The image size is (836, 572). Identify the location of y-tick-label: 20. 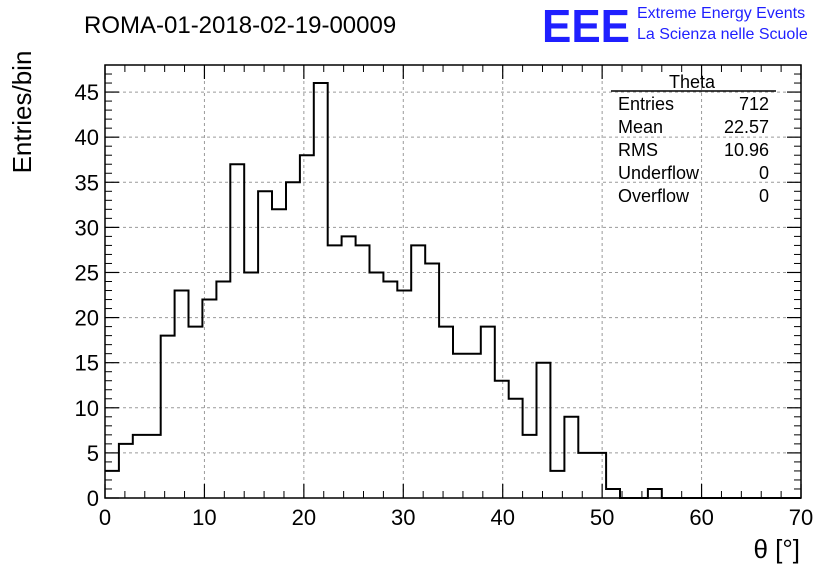
(87, 318).